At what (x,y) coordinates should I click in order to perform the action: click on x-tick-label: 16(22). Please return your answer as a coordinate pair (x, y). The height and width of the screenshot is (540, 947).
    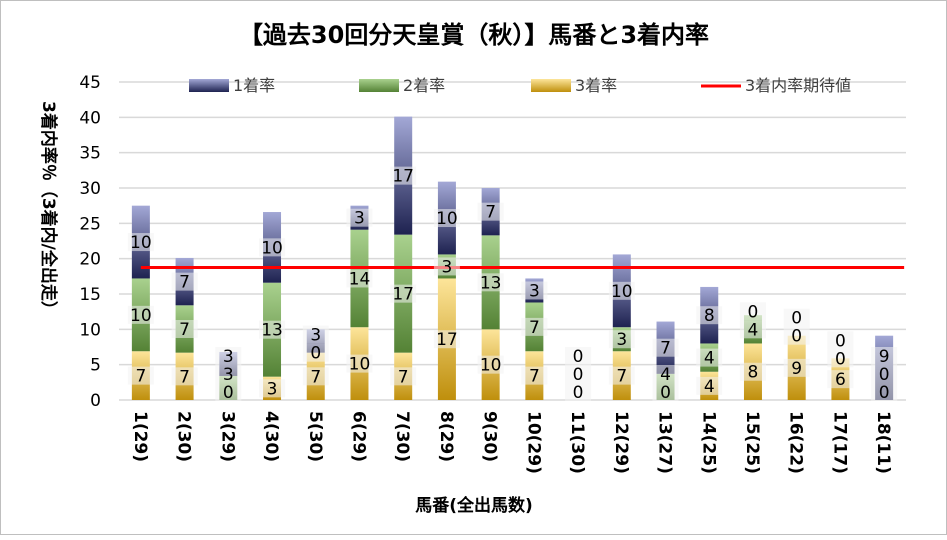
    Looking at the image, I should click on (796, 442).